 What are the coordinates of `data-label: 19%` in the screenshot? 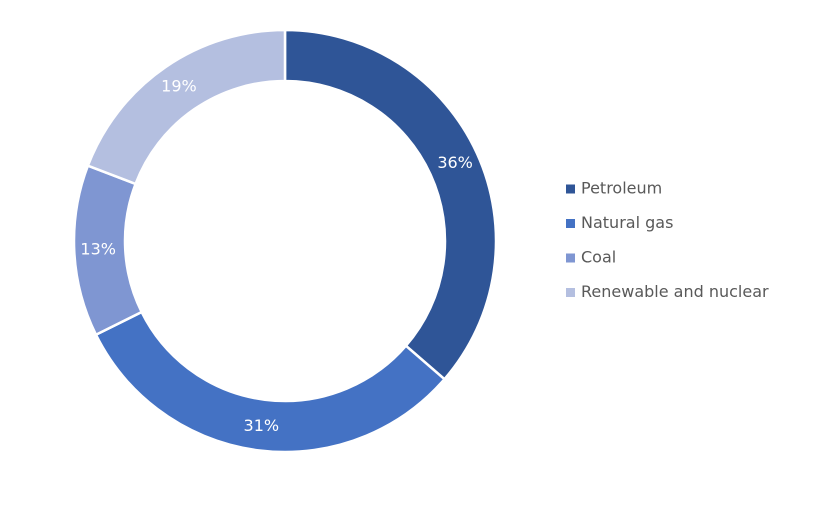 It's located at (179, 85).